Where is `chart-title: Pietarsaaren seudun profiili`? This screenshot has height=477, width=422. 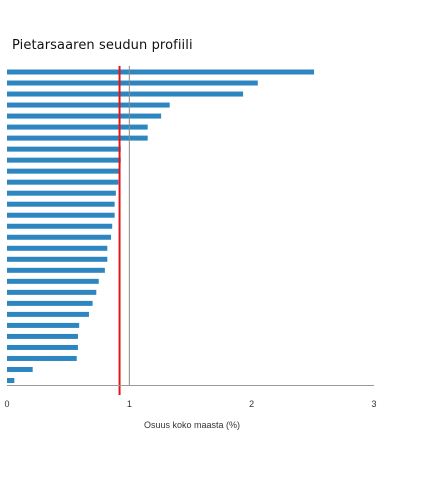 chart-title: Pietarsaaren seudun profiili is located at coordinates (102, 45).